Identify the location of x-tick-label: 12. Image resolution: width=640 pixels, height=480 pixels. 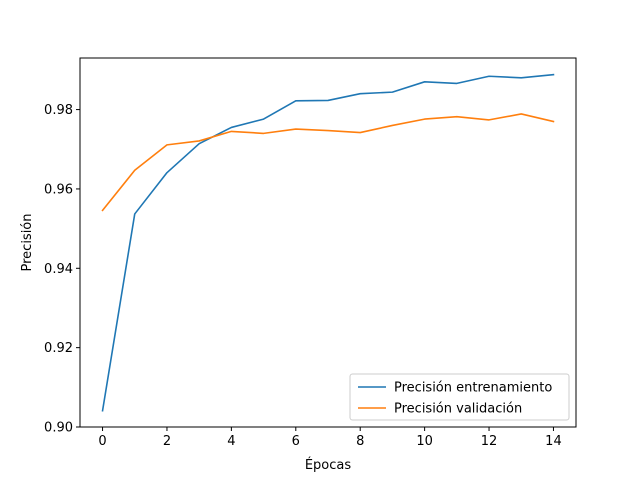
(489, 441).